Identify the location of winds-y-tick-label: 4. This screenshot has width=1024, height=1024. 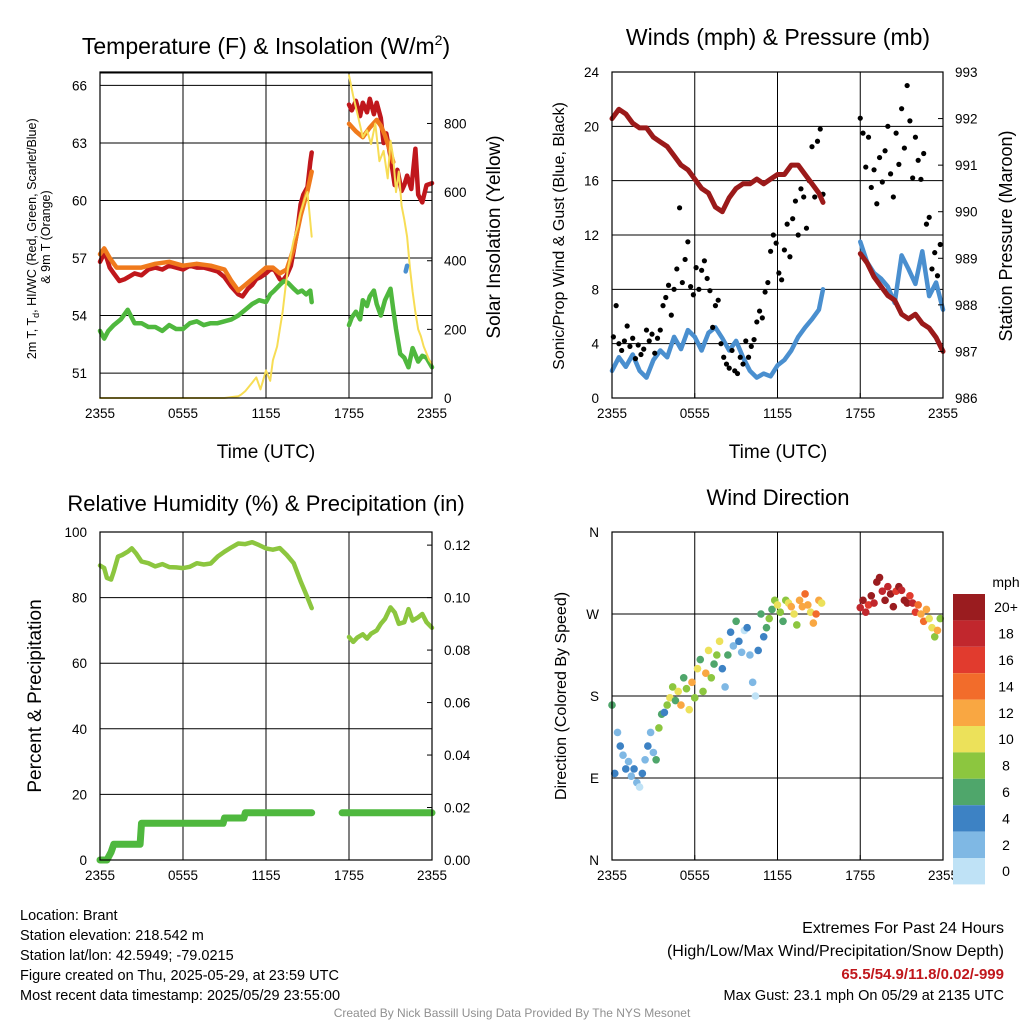
(595, 344).